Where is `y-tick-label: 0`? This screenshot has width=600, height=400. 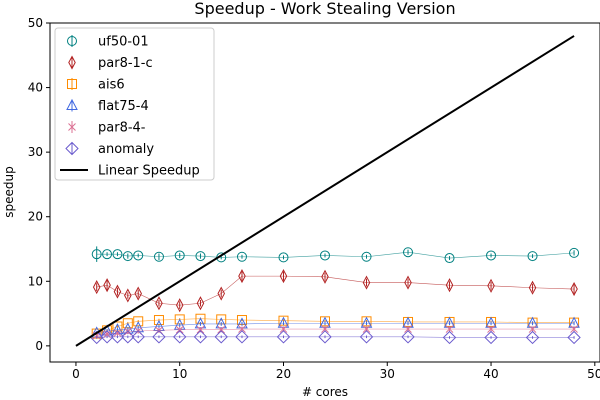 y-tick-label: 0 is located at coordinates (39, 346).